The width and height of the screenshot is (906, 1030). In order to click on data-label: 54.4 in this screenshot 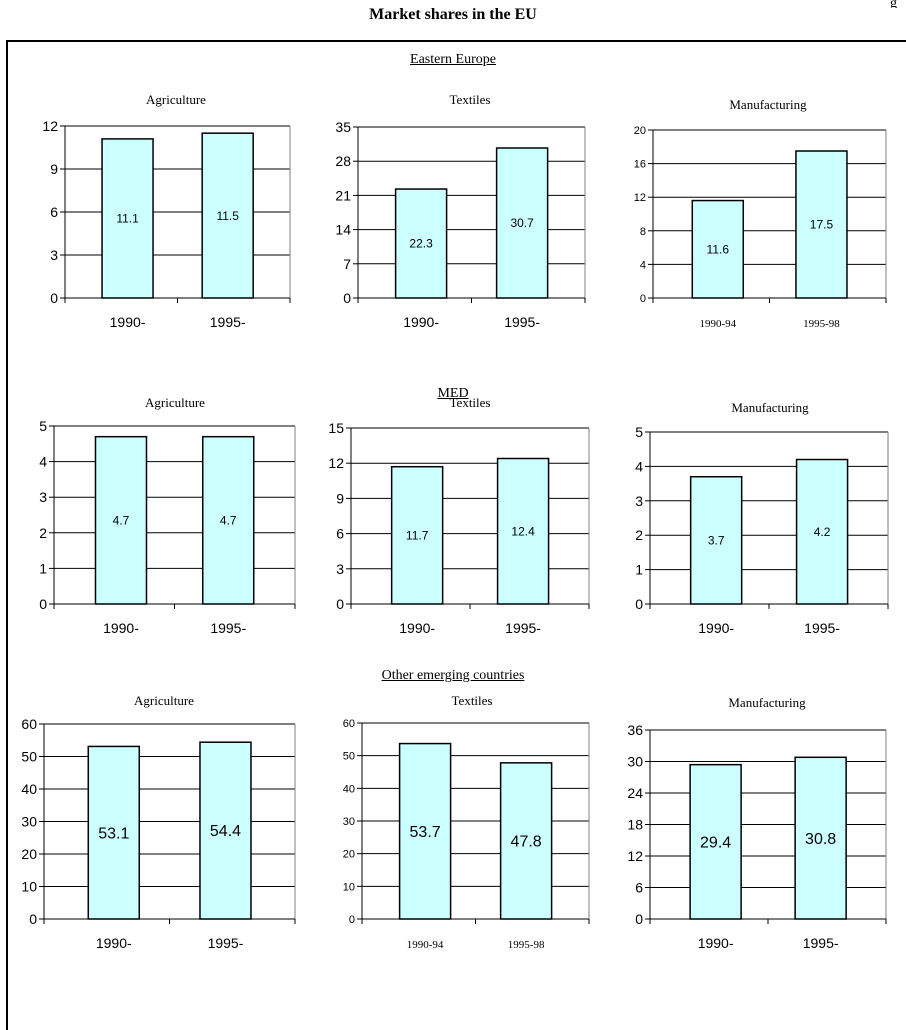, I will do `click(225, 831)`.